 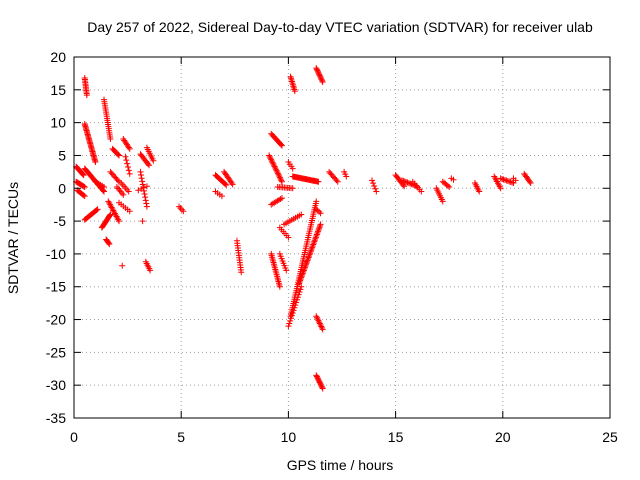 I want to click on y-tick-label: -20, so click(x=56, y=320).